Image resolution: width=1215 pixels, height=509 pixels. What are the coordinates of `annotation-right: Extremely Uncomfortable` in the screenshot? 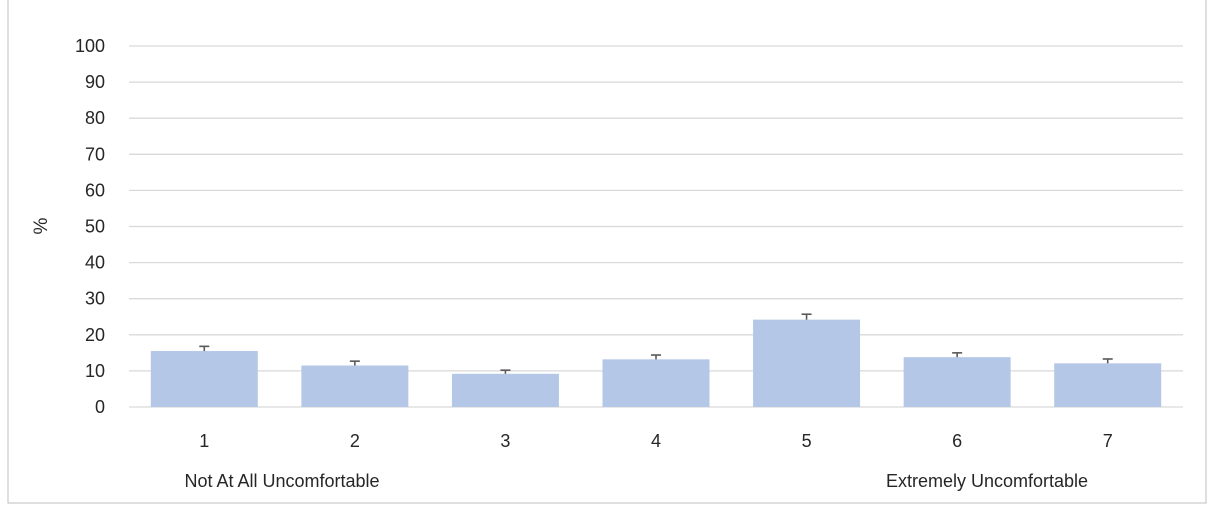 It's located at (987, 481).